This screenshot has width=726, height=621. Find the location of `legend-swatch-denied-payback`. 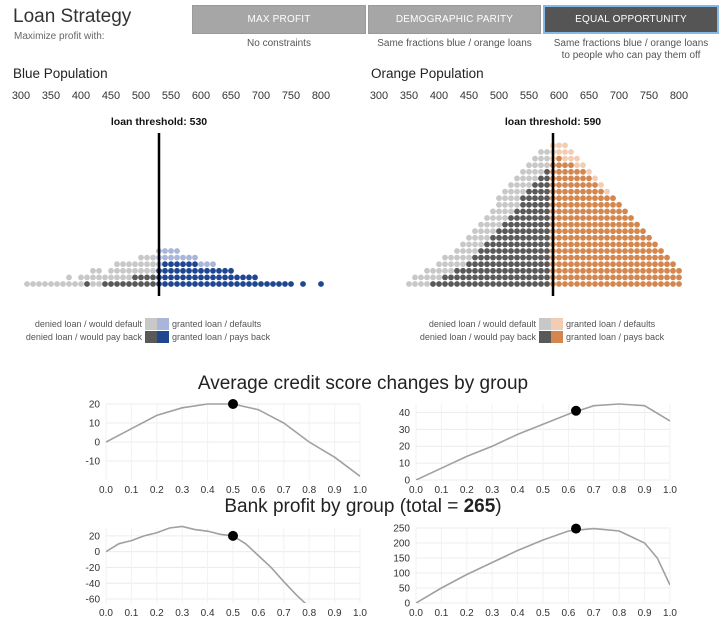

legend-swatch-denied-payback is located at coordinates (151, 337).